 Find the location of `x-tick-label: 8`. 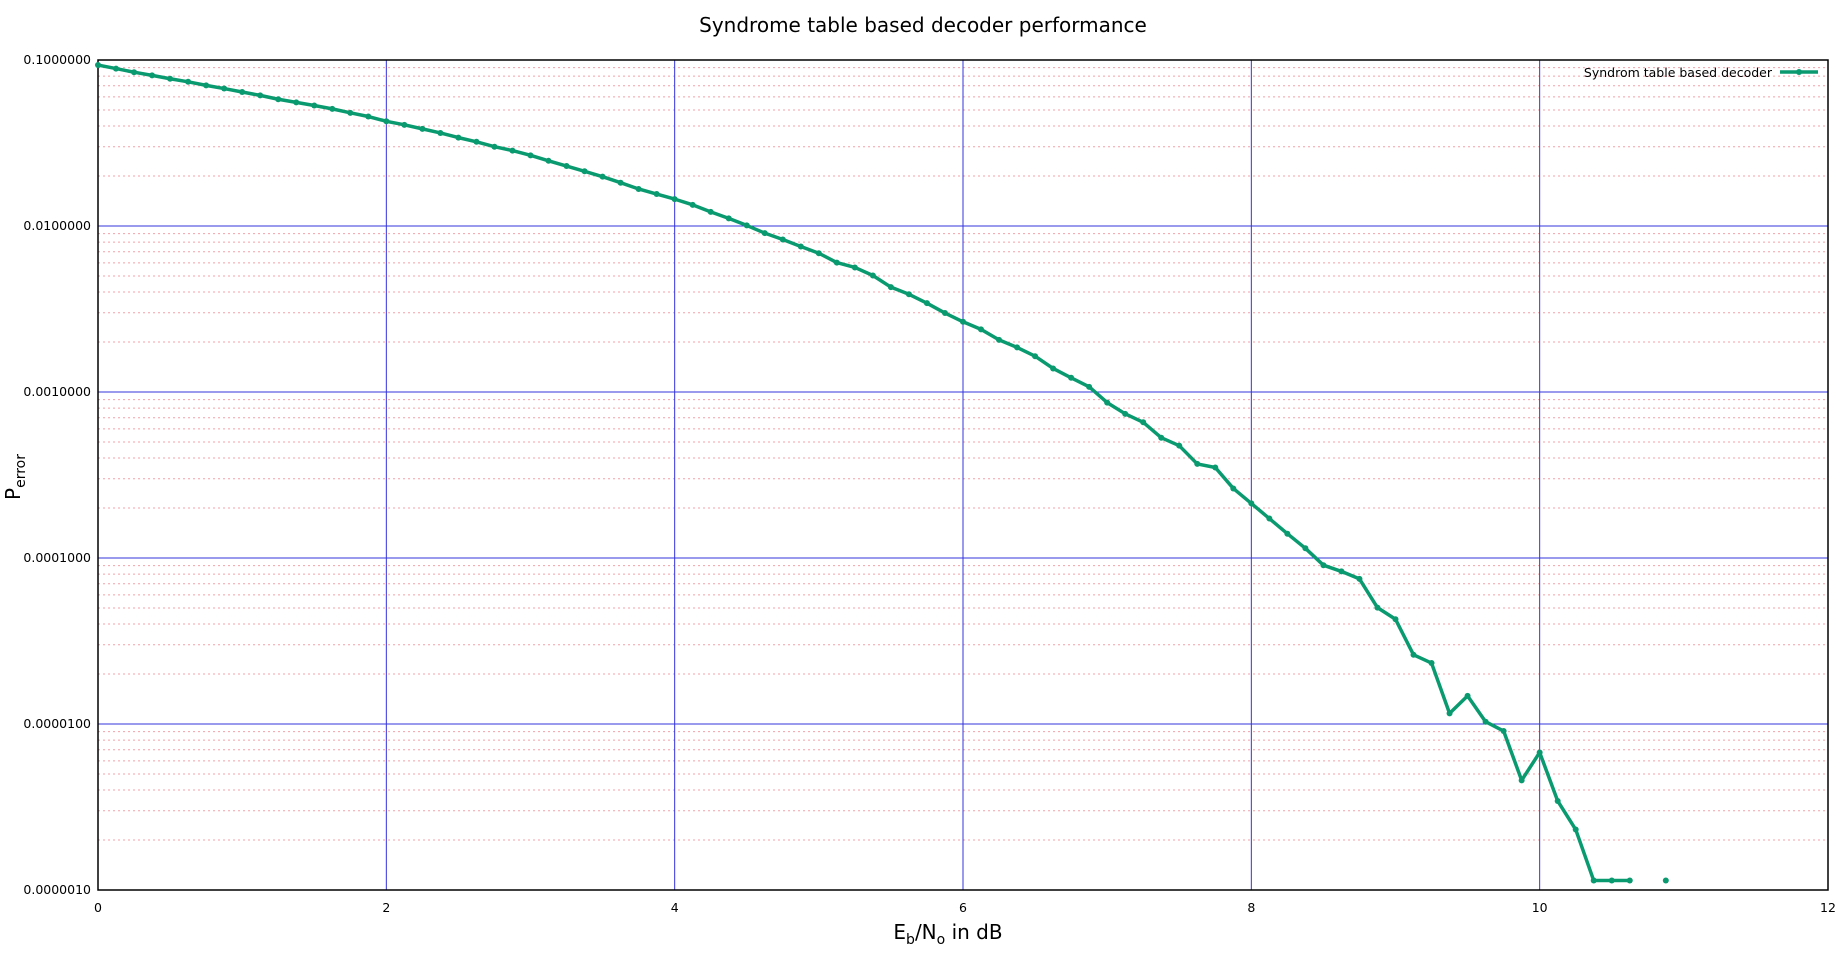

x-tick-label: 8 is located at coordinates (1251, 907).